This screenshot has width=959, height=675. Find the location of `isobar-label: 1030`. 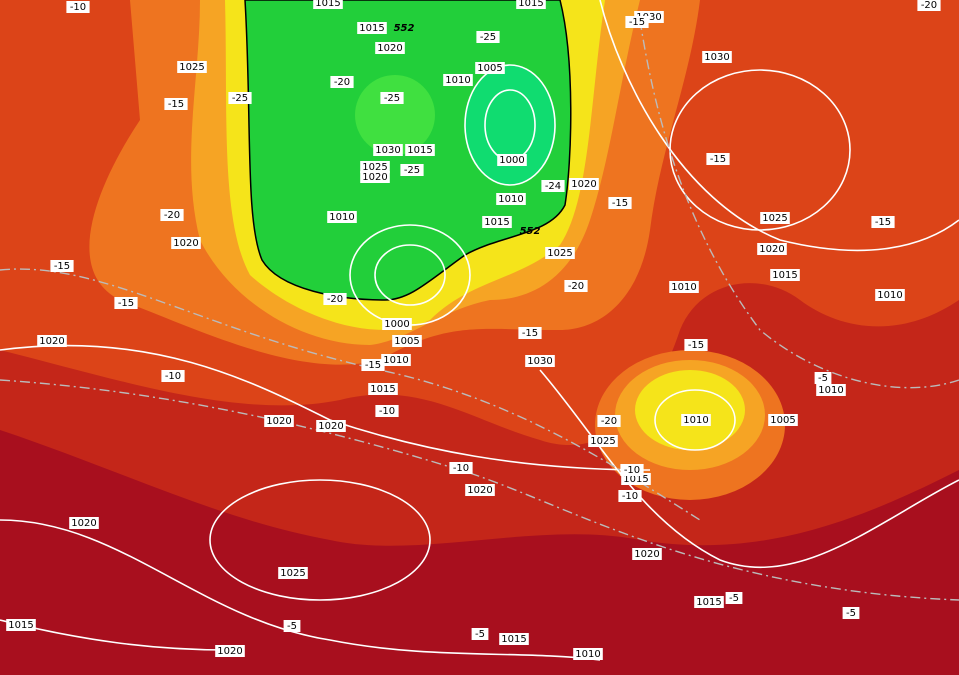

isobar-label: 1030 is located at coordinates (387, 150).